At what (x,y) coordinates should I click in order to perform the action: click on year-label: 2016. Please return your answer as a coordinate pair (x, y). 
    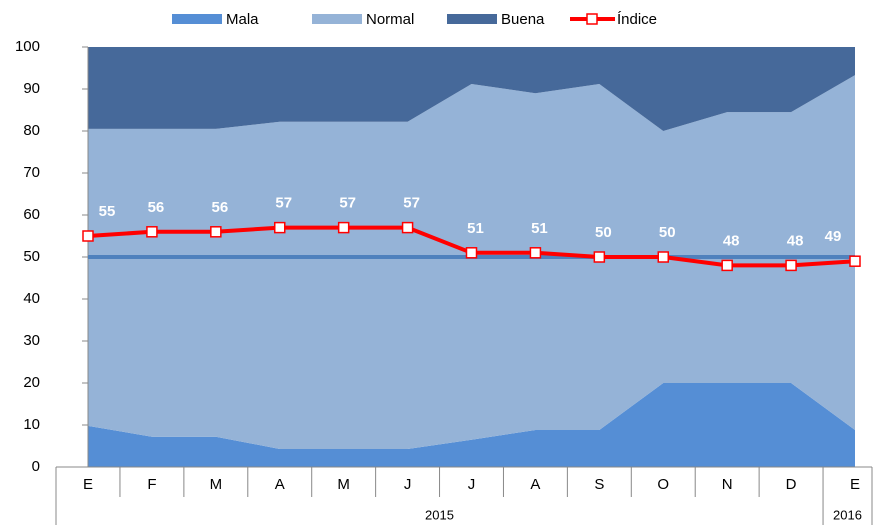
    Looking at the image, I should click on (847, 514).